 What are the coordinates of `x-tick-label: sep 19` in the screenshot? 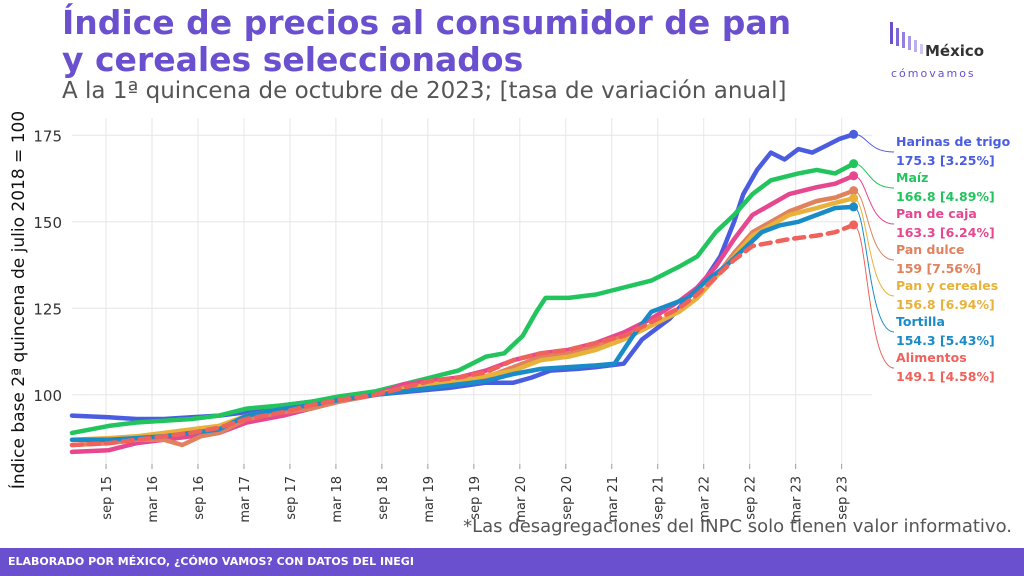 It's located at (475, 498).